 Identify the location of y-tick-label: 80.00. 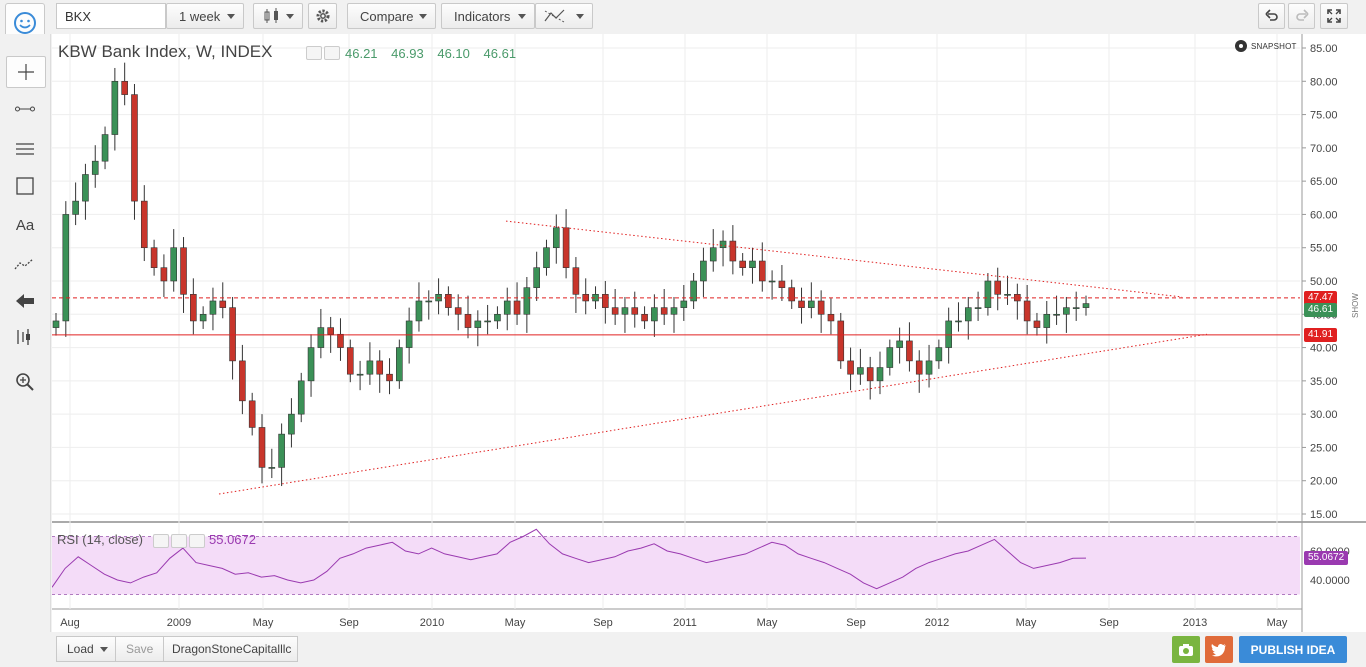
(1324, 82).